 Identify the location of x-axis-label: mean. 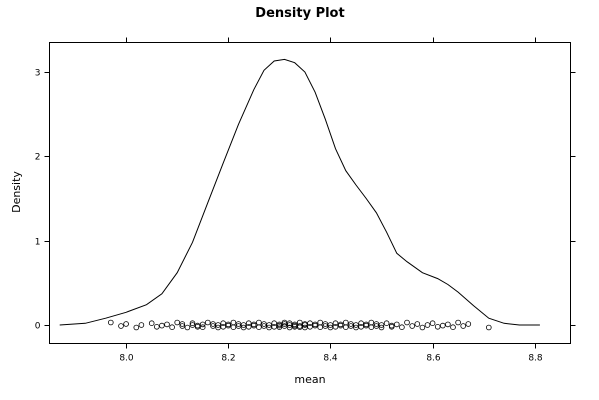
(309, 379).